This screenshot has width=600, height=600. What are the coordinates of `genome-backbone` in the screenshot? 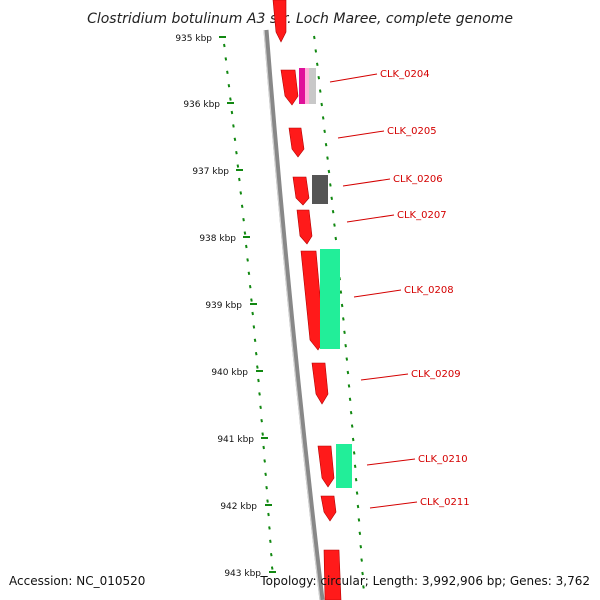 It's located at (294, 314).